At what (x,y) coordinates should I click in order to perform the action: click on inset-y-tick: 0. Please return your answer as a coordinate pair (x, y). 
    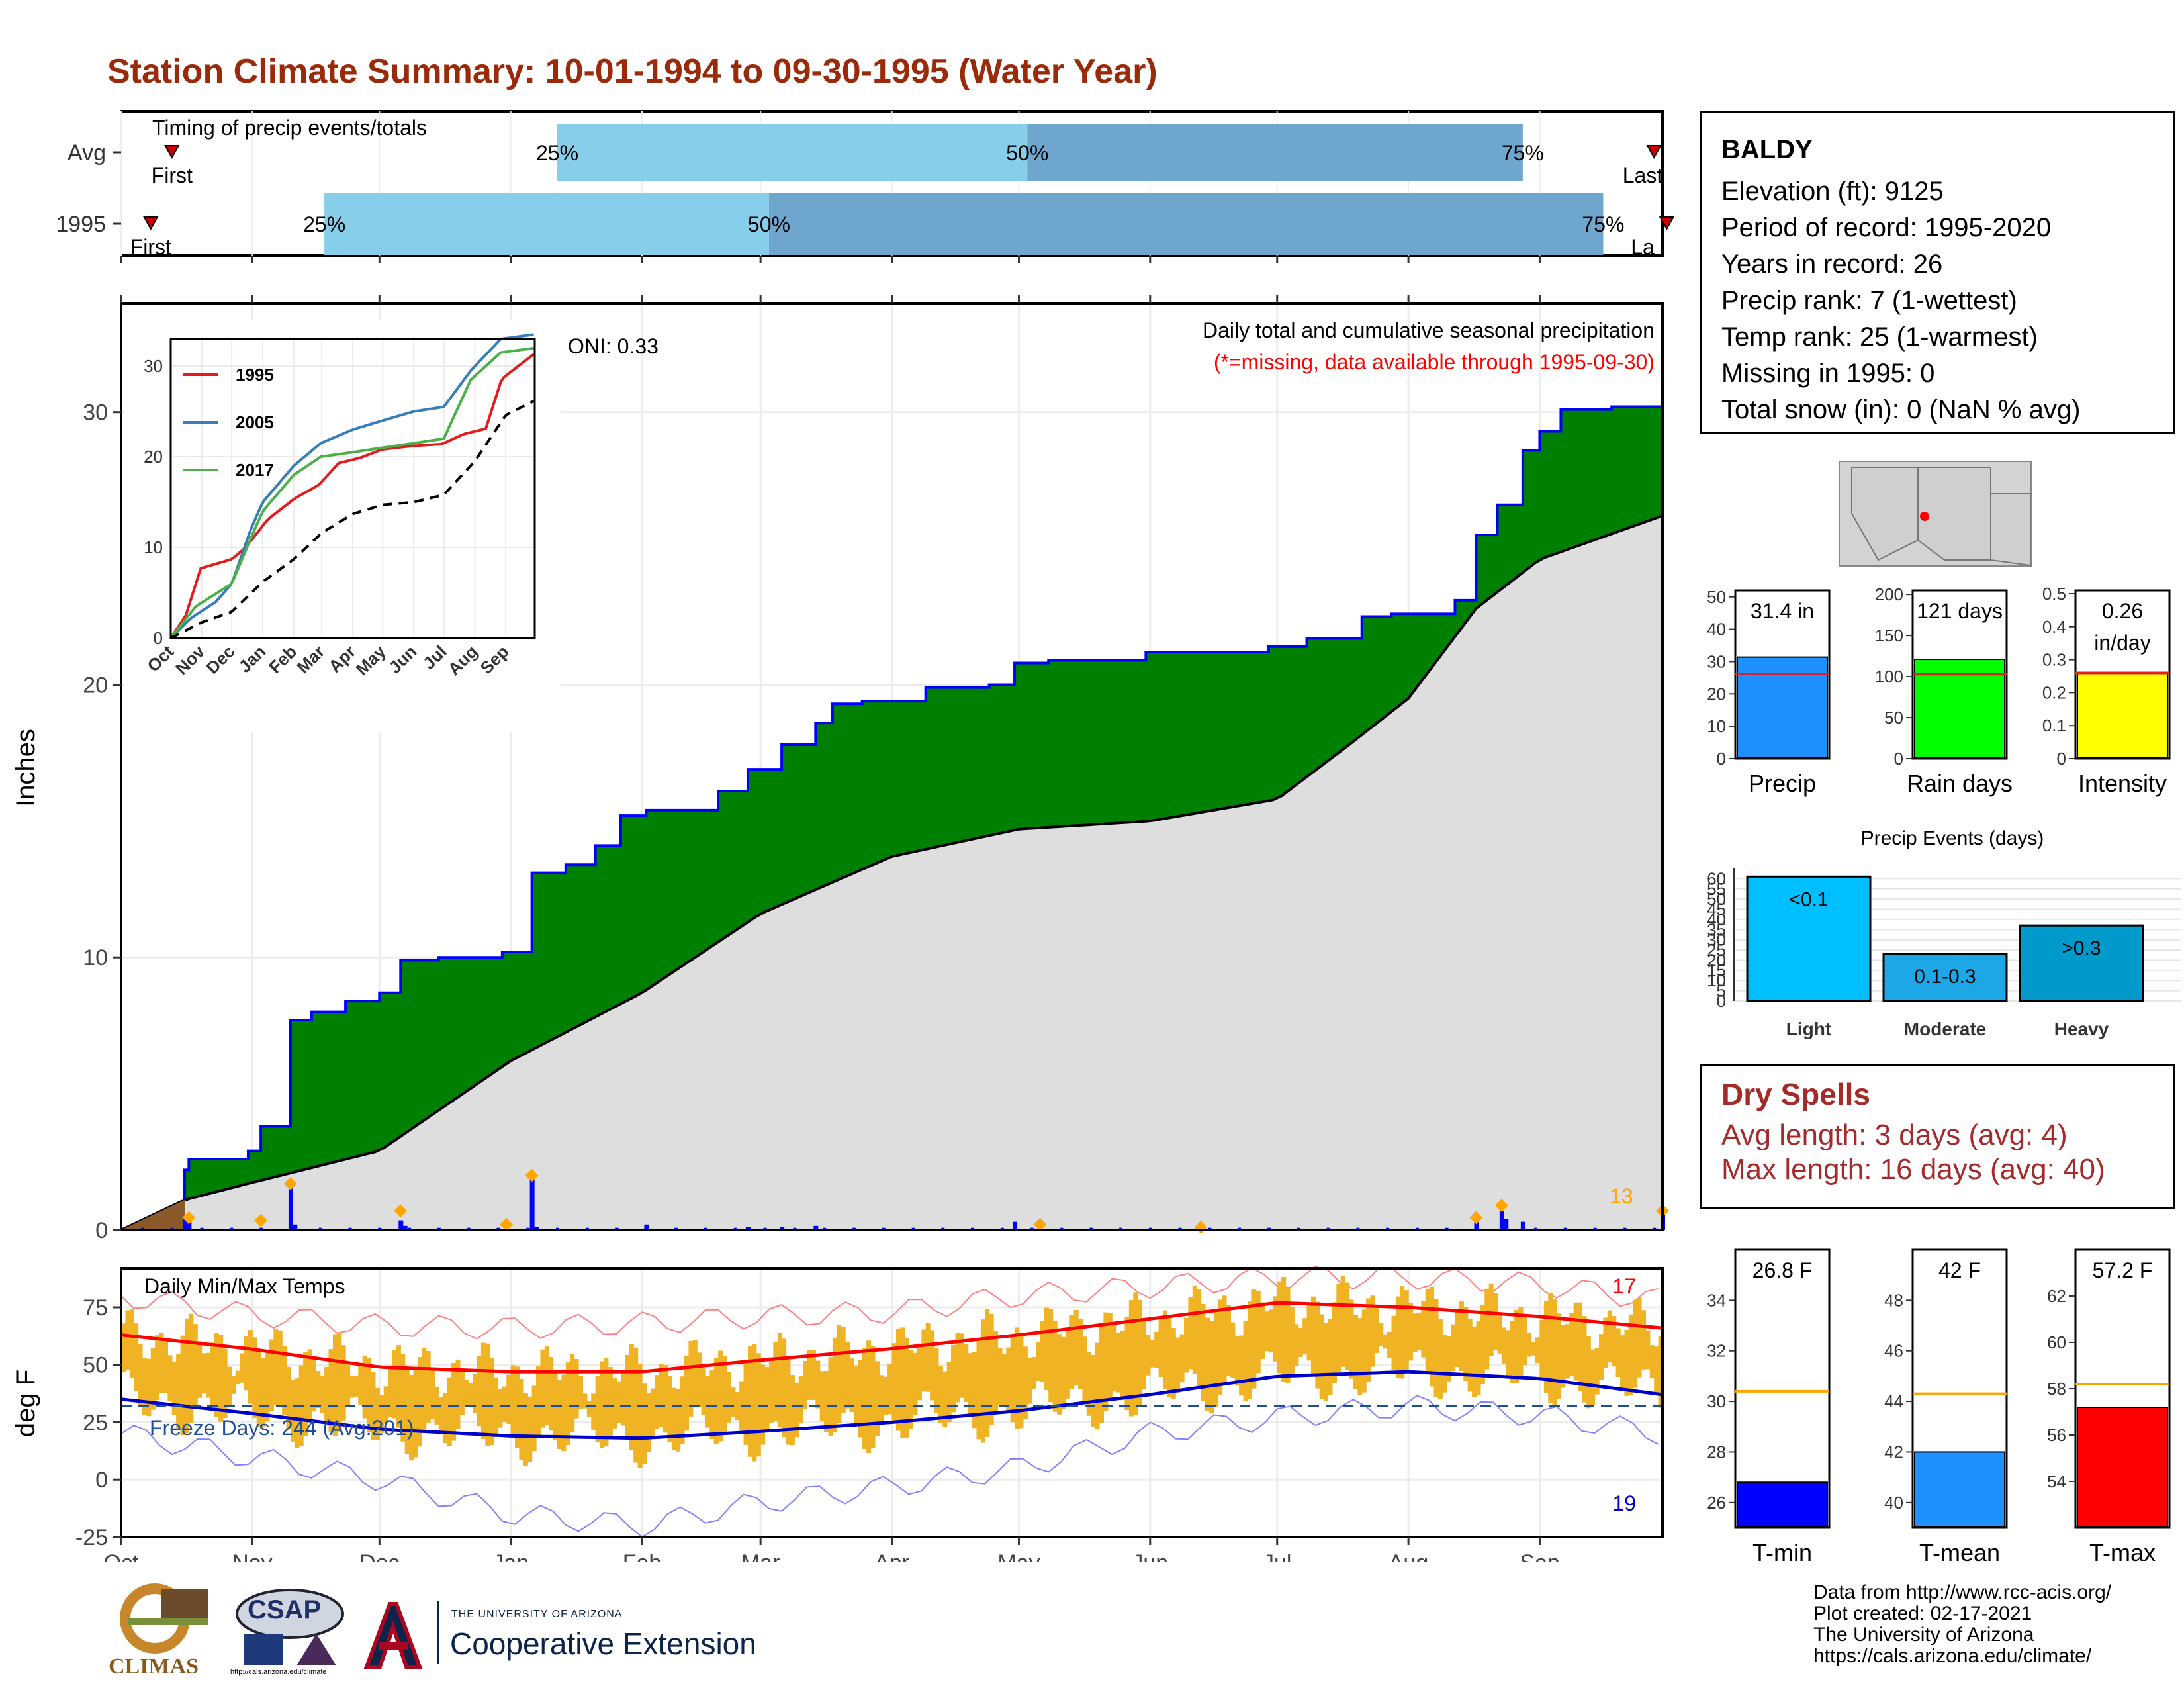
    Looking at the image, I should click on (159, 638).